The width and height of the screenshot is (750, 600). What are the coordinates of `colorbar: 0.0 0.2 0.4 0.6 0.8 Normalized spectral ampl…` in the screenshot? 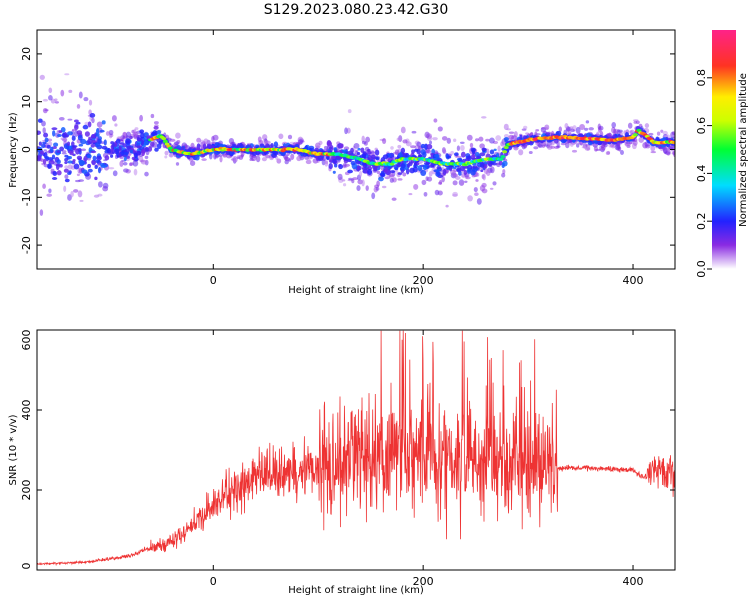 It's located at (722, 154).